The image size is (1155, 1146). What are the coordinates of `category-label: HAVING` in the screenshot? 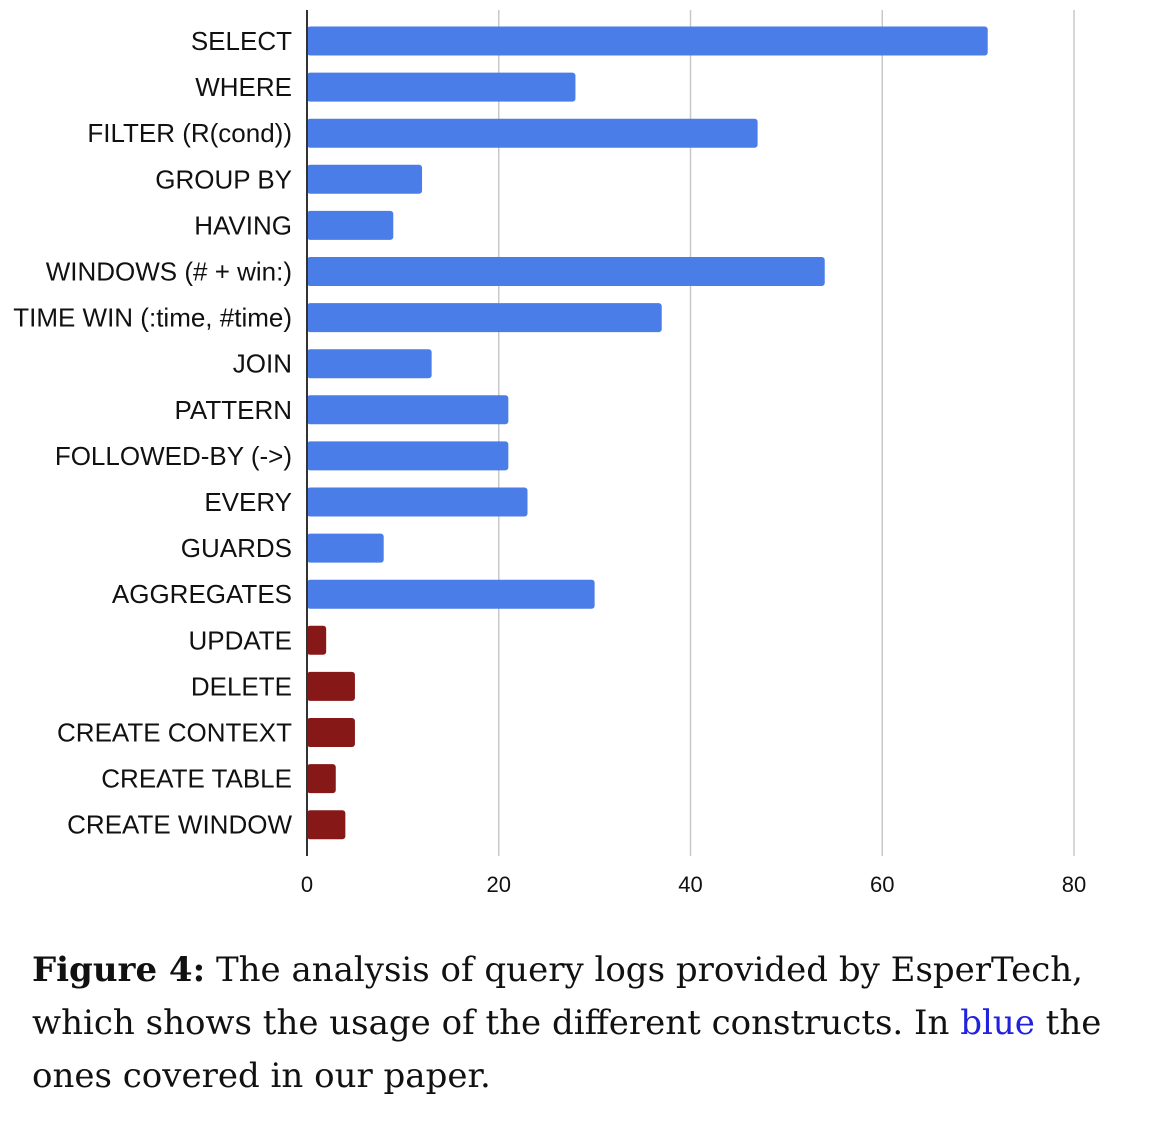 It's located at (243, 225).